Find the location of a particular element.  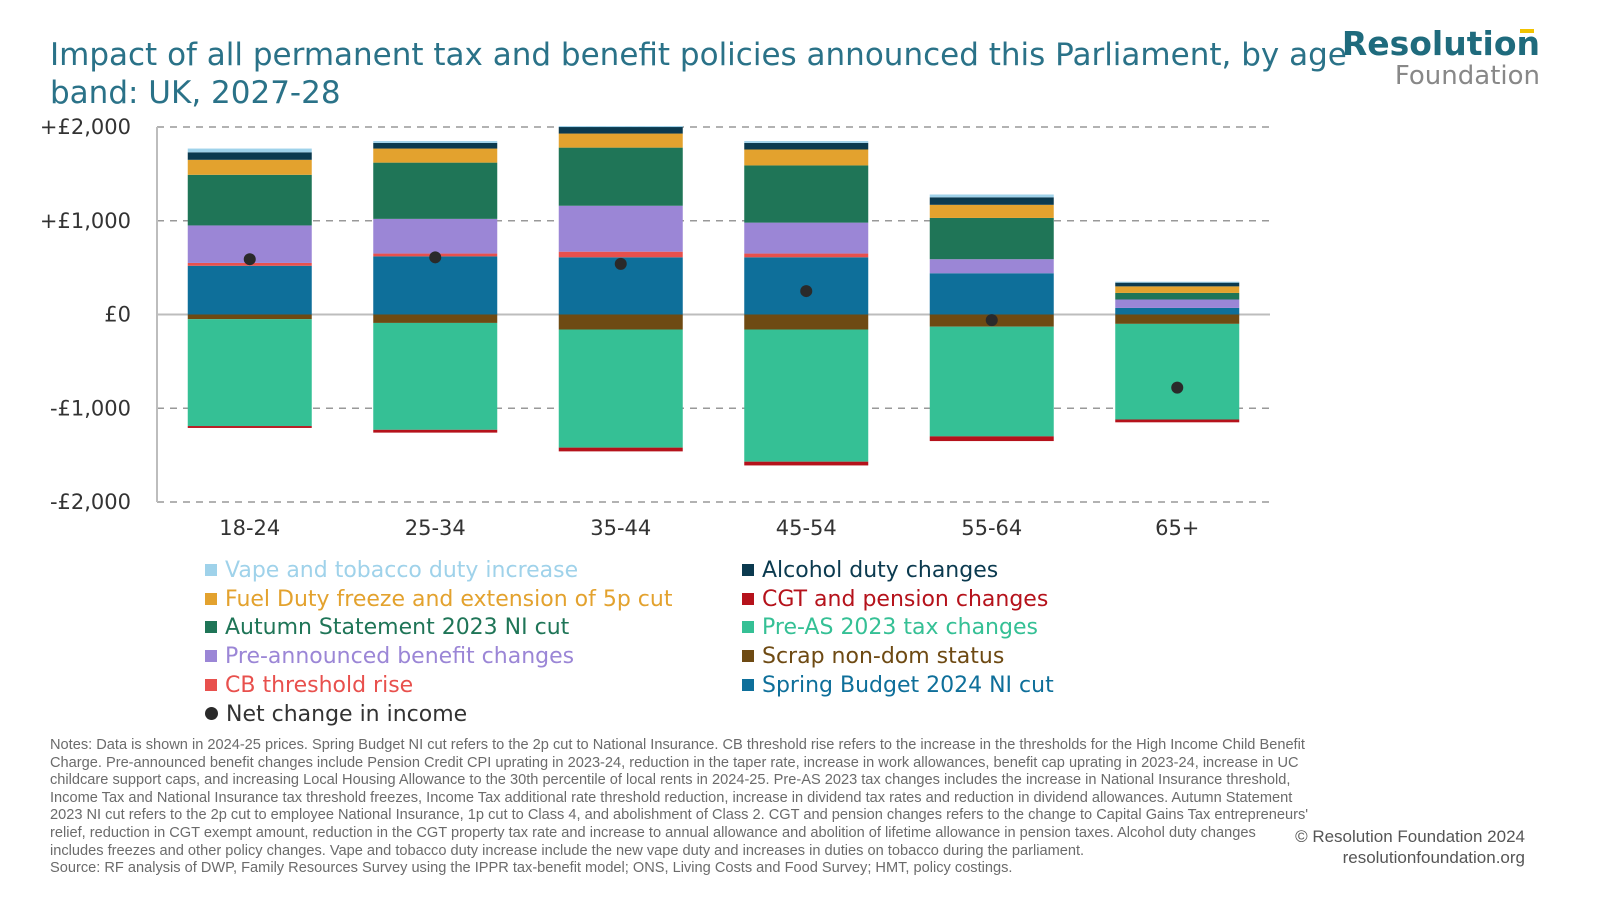

y-tick-label: £0 is located at coordinates (117, 315).